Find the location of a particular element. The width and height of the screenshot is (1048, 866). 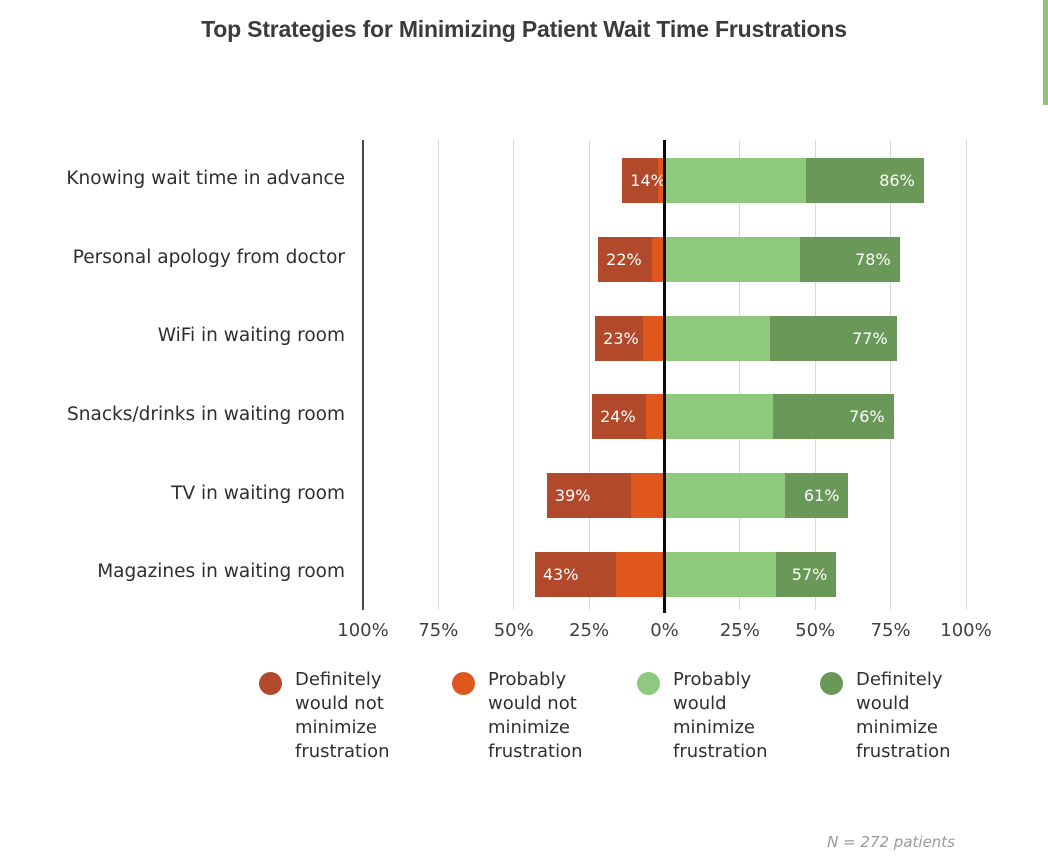

sample-size-note: N = 272 patients is located at coordinates (891, 842).